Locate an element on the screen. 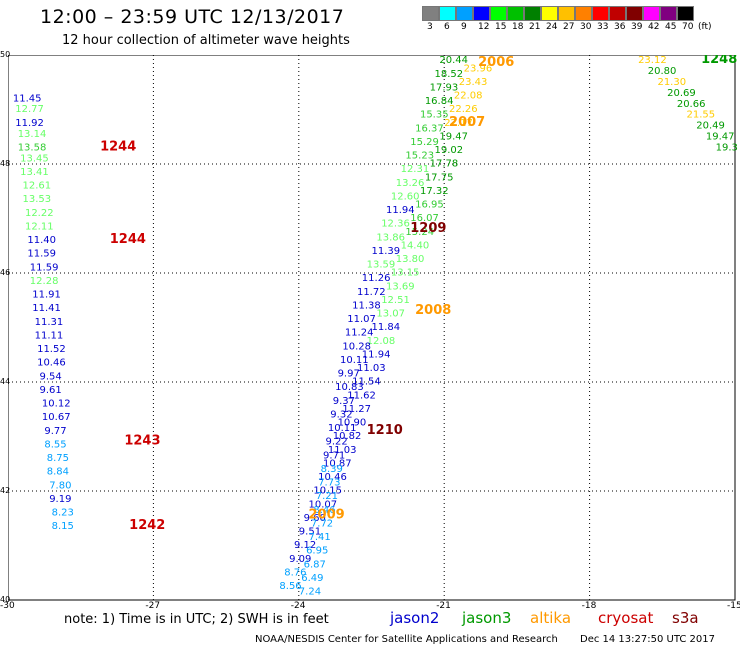 This screenshot has width=740, height=650. wave-height-value: 7.41 is located at coordinates (319, 537).